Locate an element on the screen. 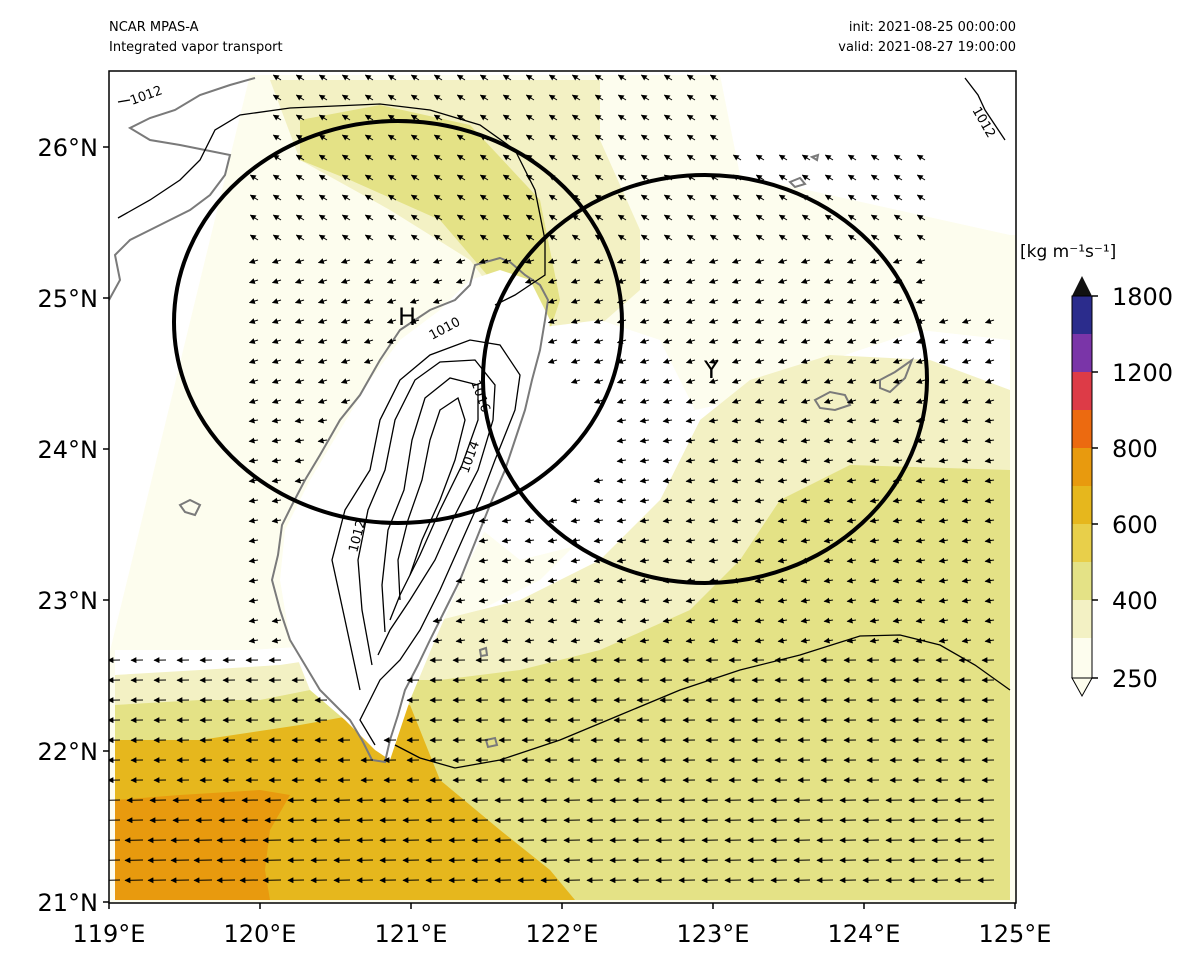 The height and width of the screenshot is (969, 1202). green-island is located at coordinates (491, 742).